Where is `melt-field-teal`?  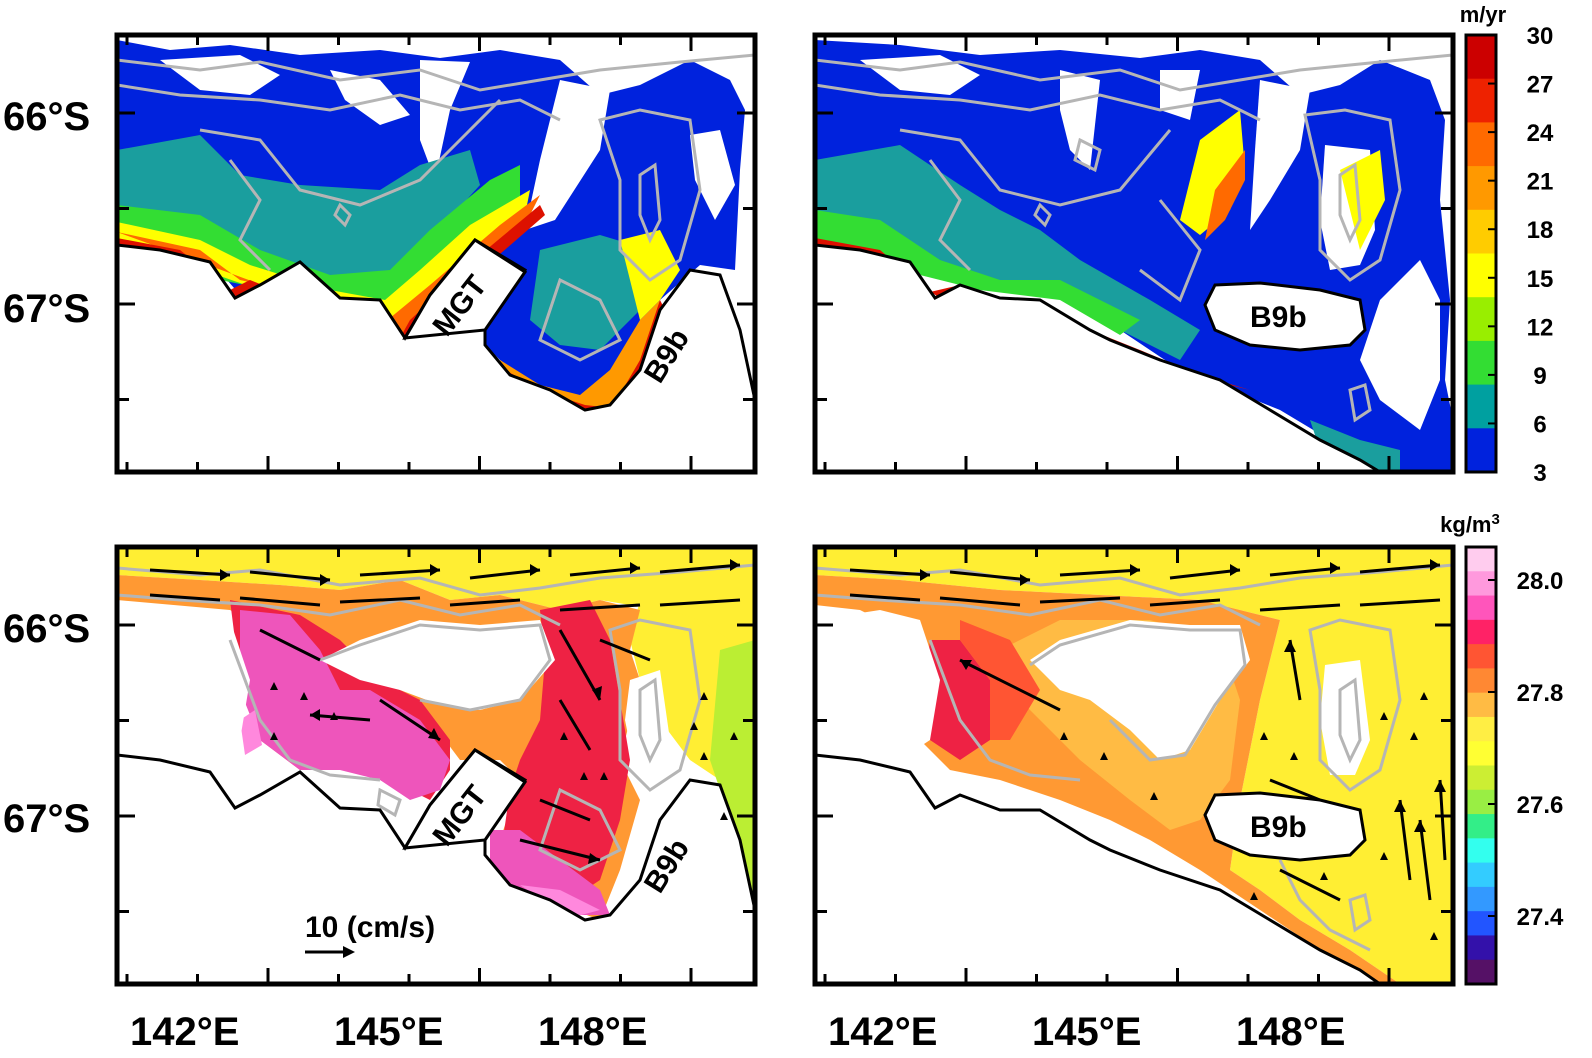
melt-field-teal is located at coordinates (298, 210).